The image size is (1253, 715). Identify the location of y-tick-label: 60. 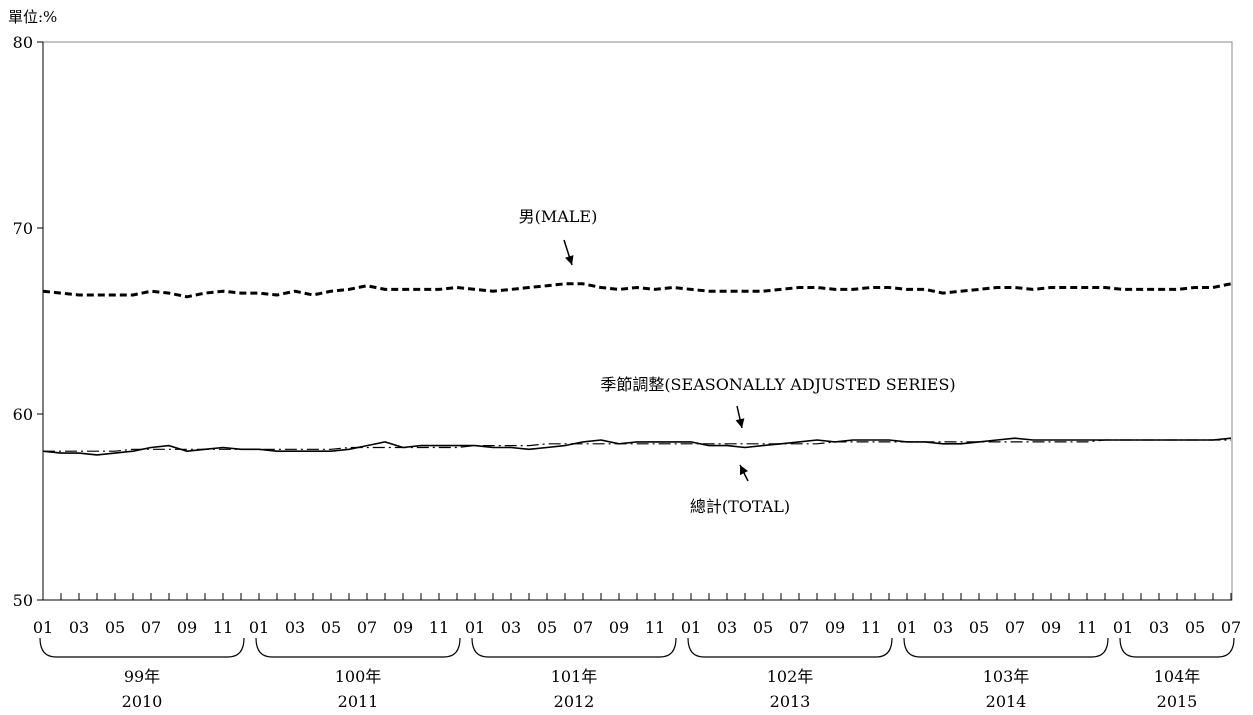
(23, 414).